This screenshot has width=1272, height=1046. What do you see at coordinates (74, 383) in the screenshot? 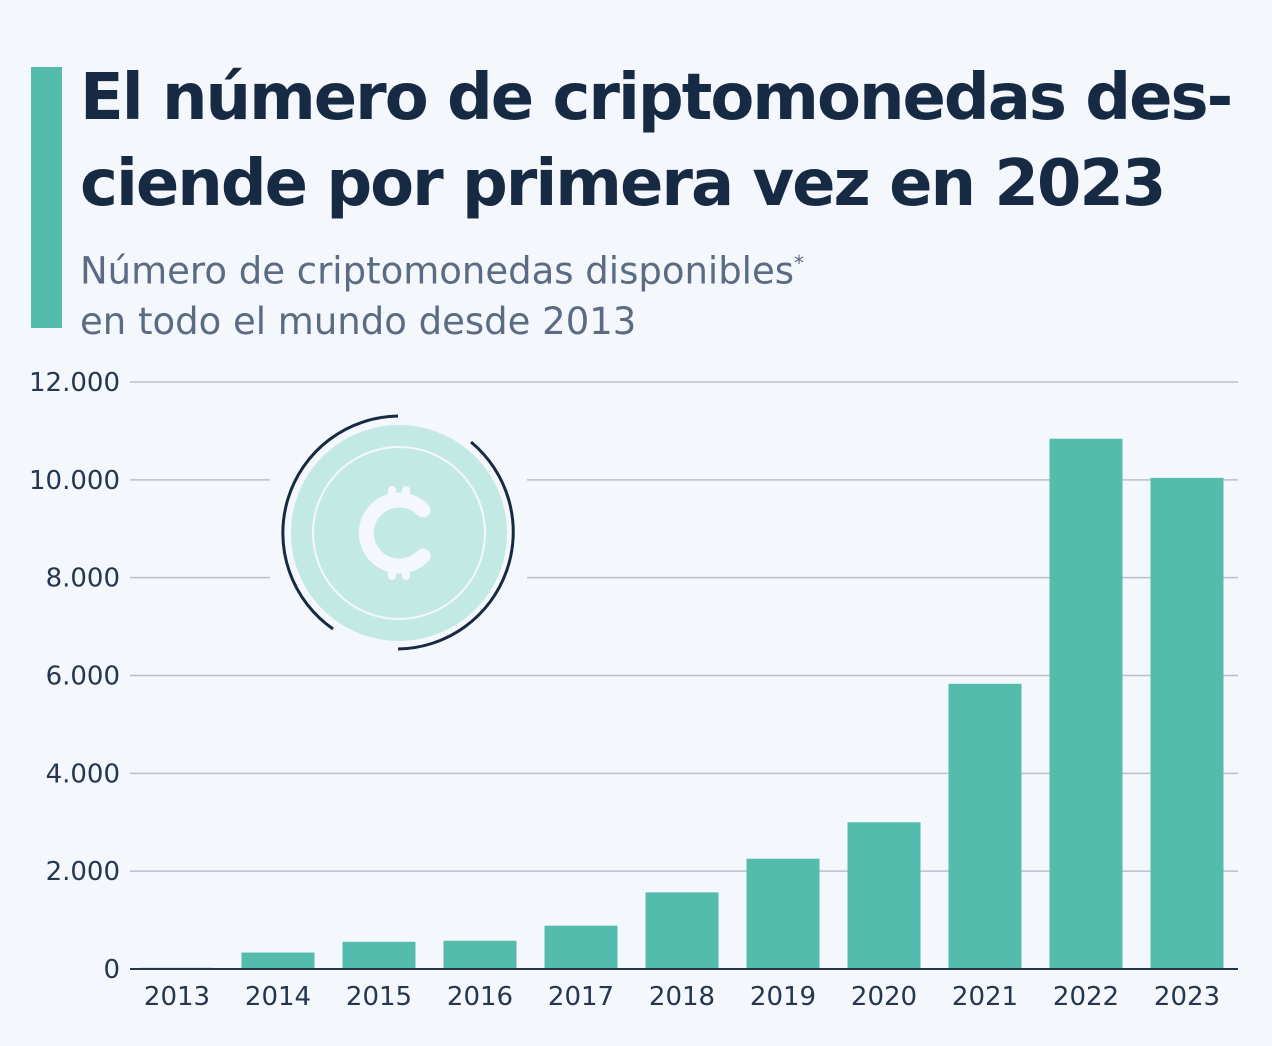
I see `y-tick-label: 12.000` at bounding box center [74, 383].